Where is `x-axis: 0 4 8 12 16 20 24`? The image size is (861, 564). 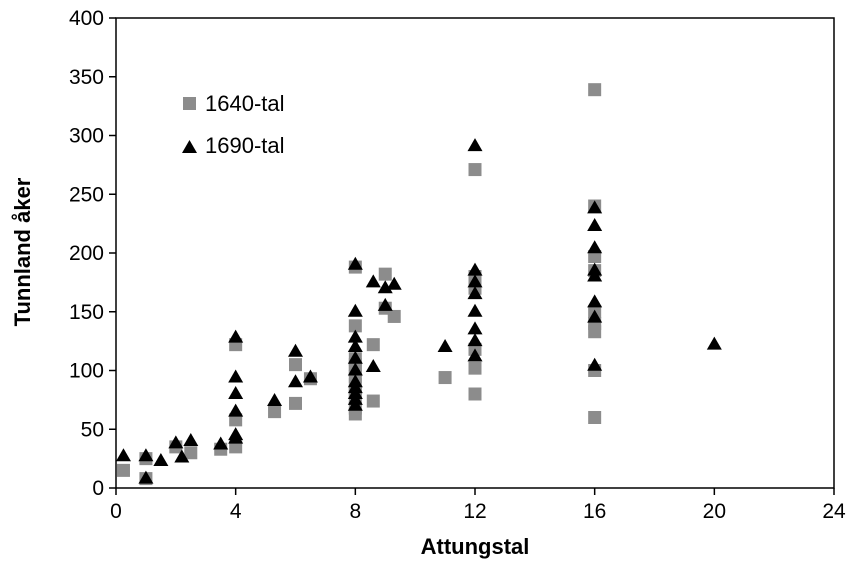
x-axis: 0 4 8 12 16 20 24 is located at coordinates (478, 505).